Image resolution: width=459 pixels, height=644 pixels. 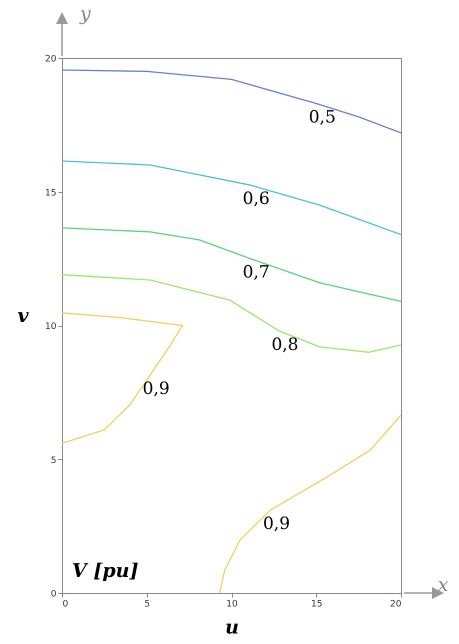 What do you see at coordinates (51, 59) in the screenshot?
I see `y-tick-label: 20` at bounding box center [51, 59].